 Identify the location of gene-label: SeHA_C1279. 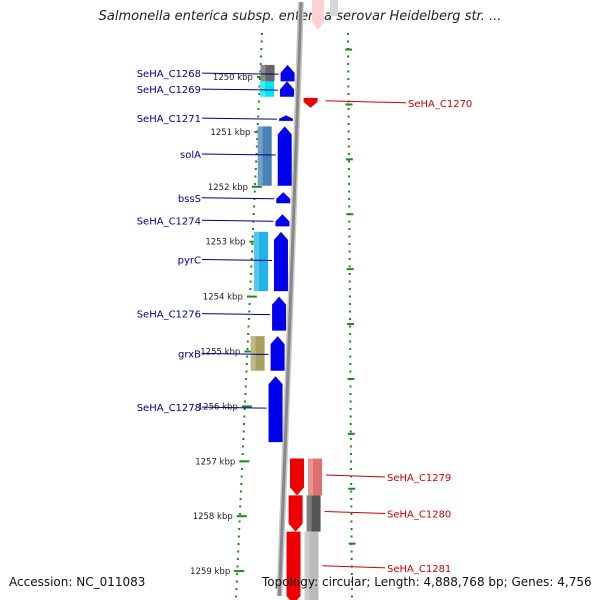
(419, 478).